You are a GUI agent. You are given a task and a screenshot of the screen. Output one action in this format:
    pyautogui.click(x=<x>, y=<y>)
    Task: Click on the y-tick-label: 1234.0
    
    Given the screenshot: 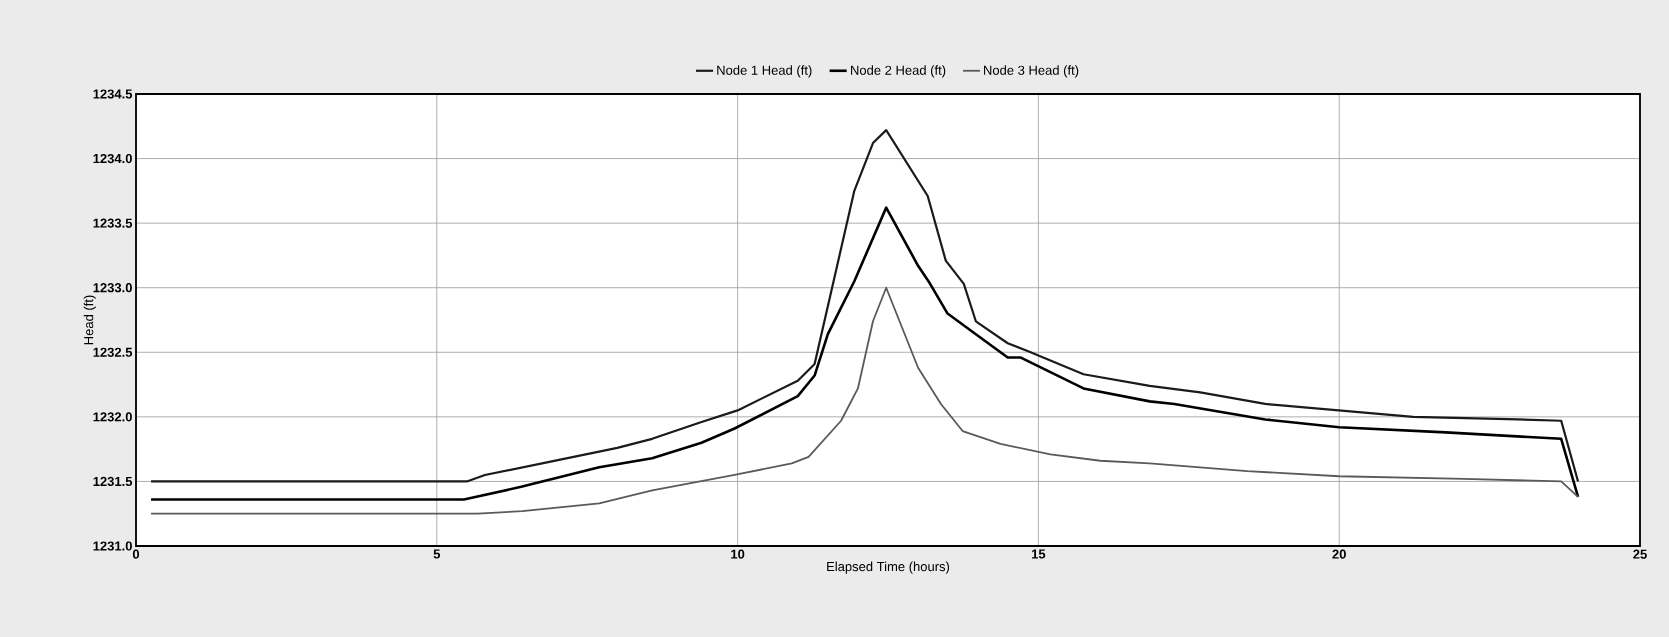 What is the action you would take?
    pyautogui.click(x=112, y=158)
    